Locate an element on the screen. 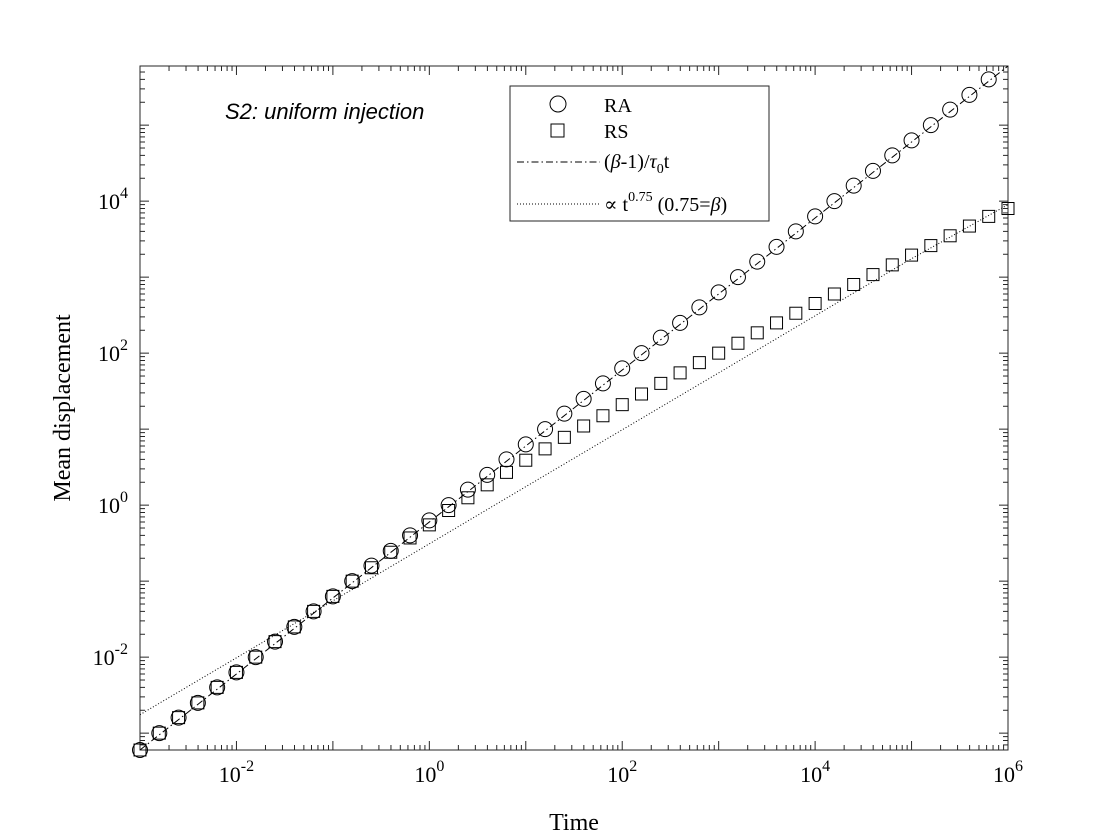  legend-label-linear: (β-1)/τ0t is located at coordinates (637, 164).